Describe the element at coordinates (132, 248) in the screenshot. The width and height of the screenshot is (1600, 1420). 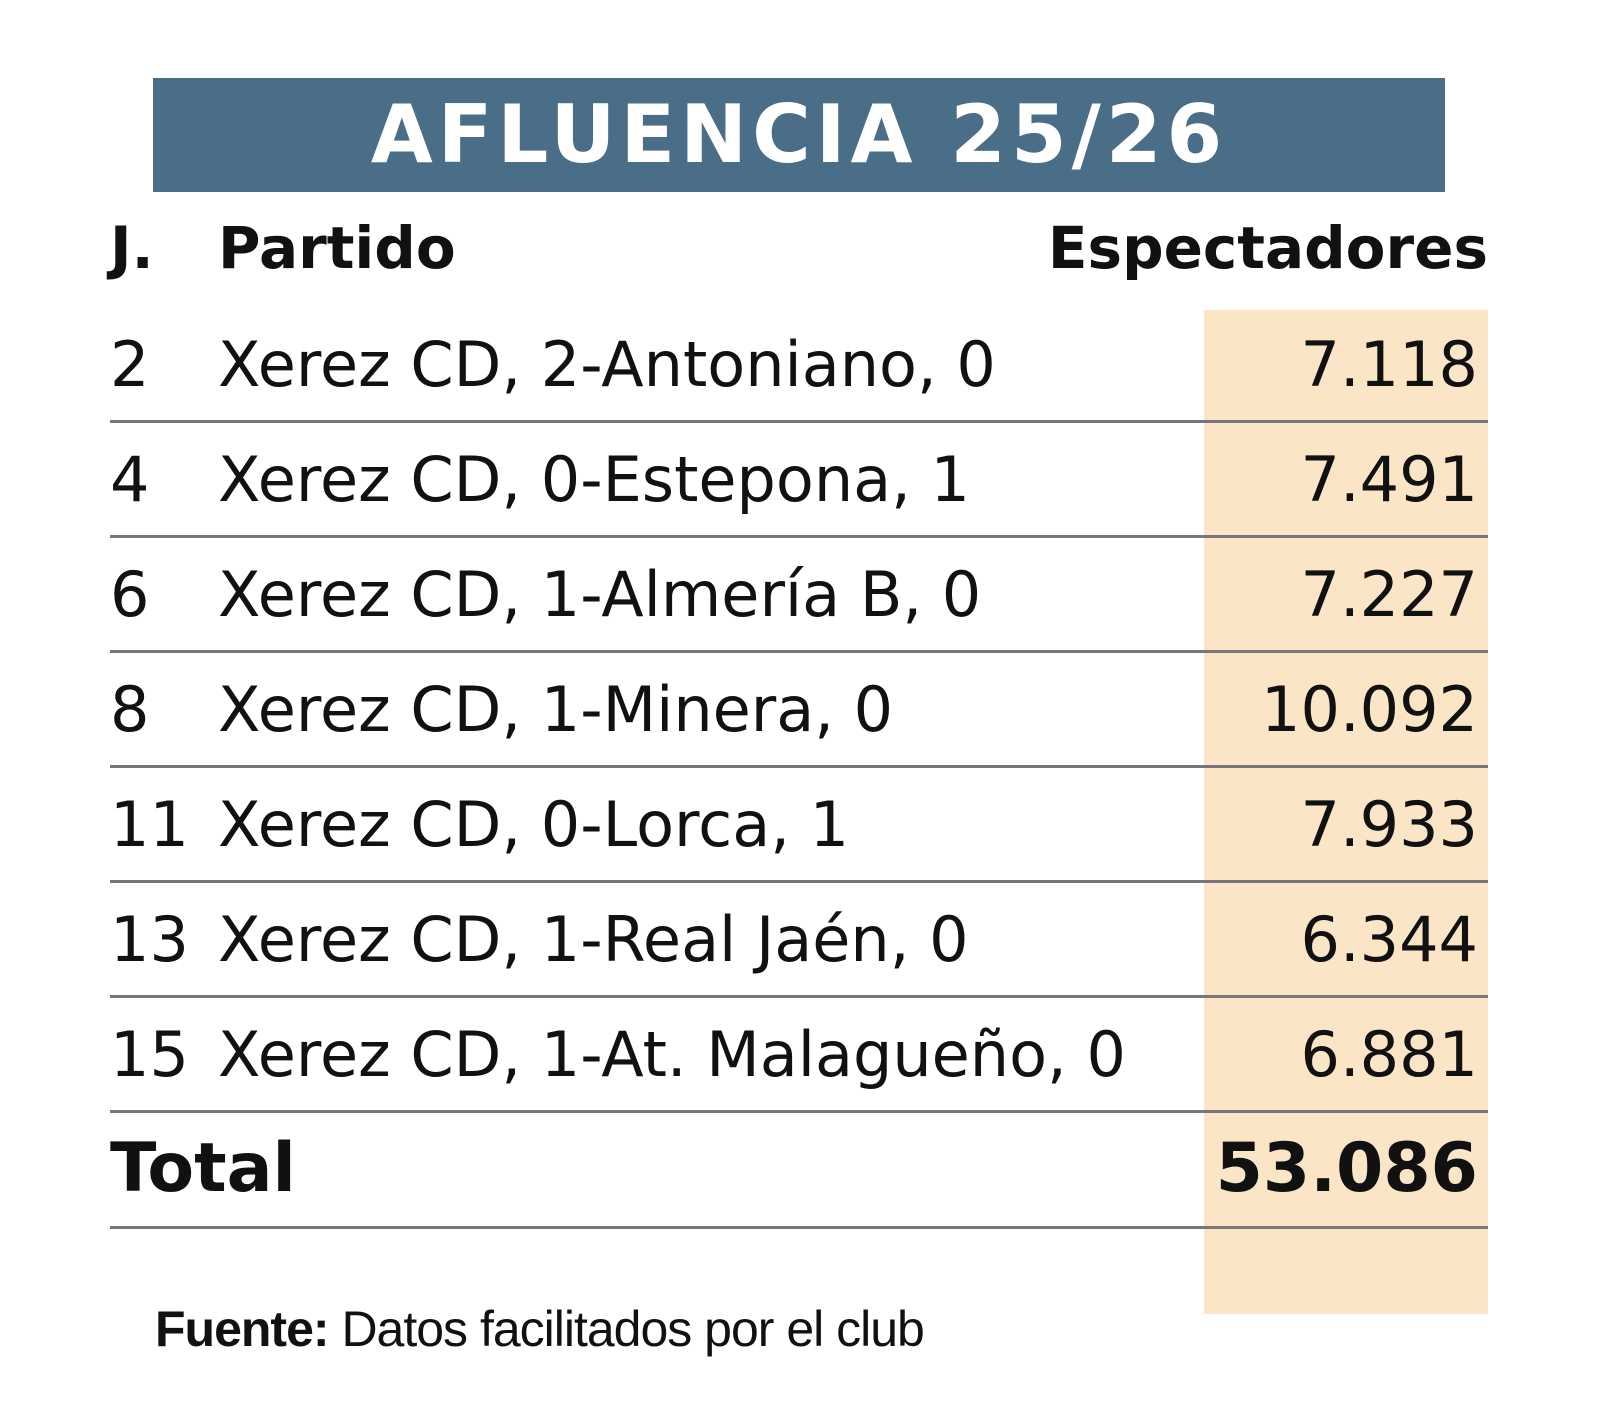
I see `header-jornada: J.` at that location.